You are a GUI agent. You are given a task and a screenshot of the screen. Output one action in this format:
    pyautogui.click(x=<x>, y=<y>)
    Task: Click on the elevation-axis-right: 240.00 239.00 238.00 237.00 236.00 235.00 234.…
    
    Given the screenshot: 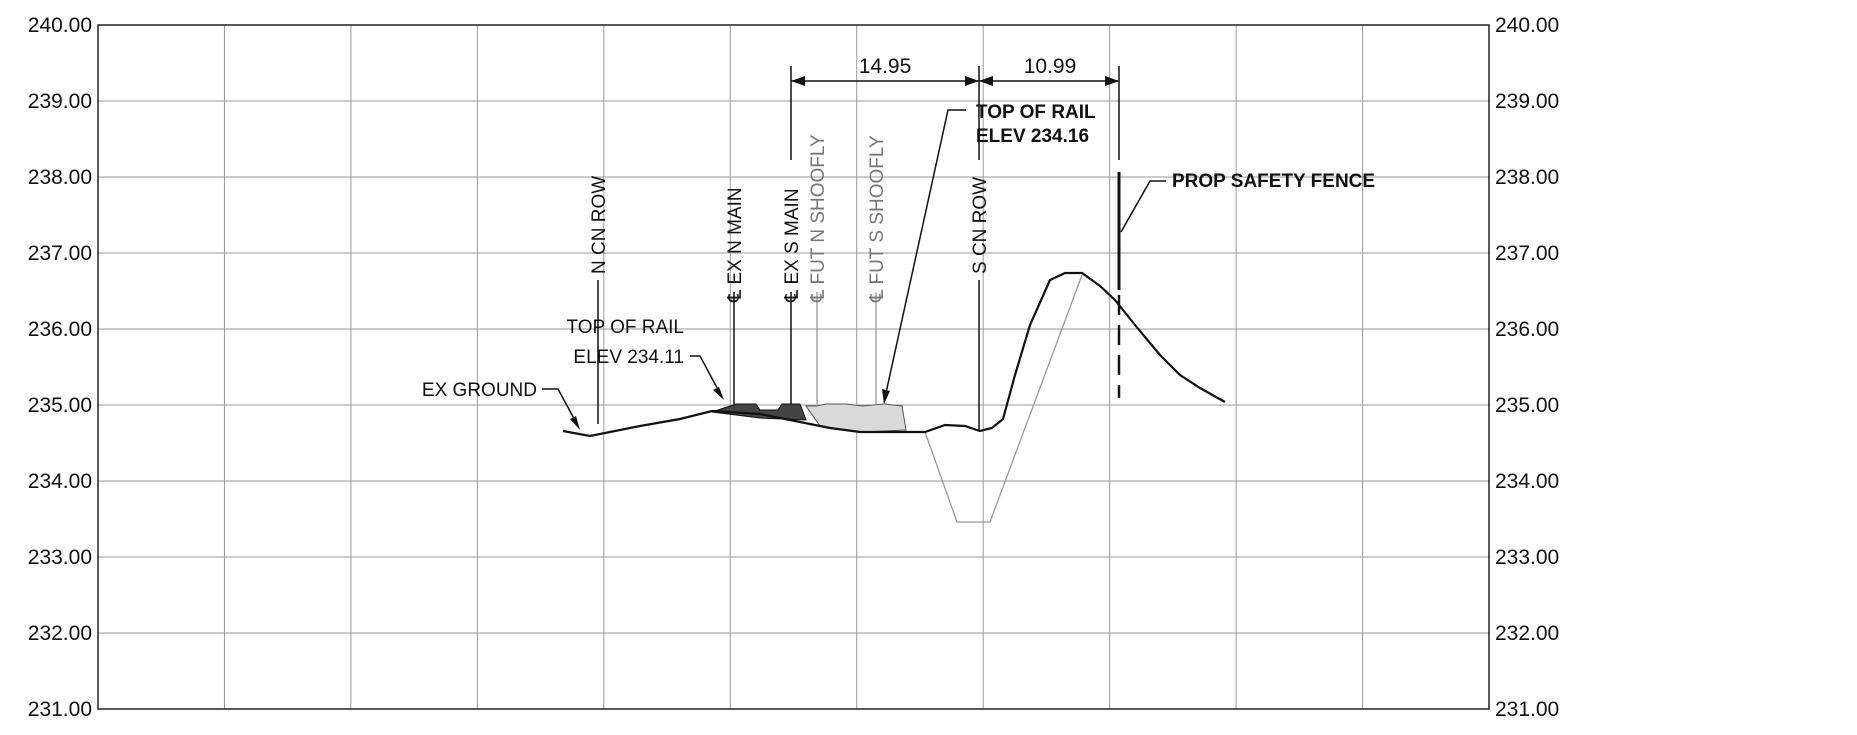 What is the action you would take?
    pyautogui.click(x=1527, y=367)
    